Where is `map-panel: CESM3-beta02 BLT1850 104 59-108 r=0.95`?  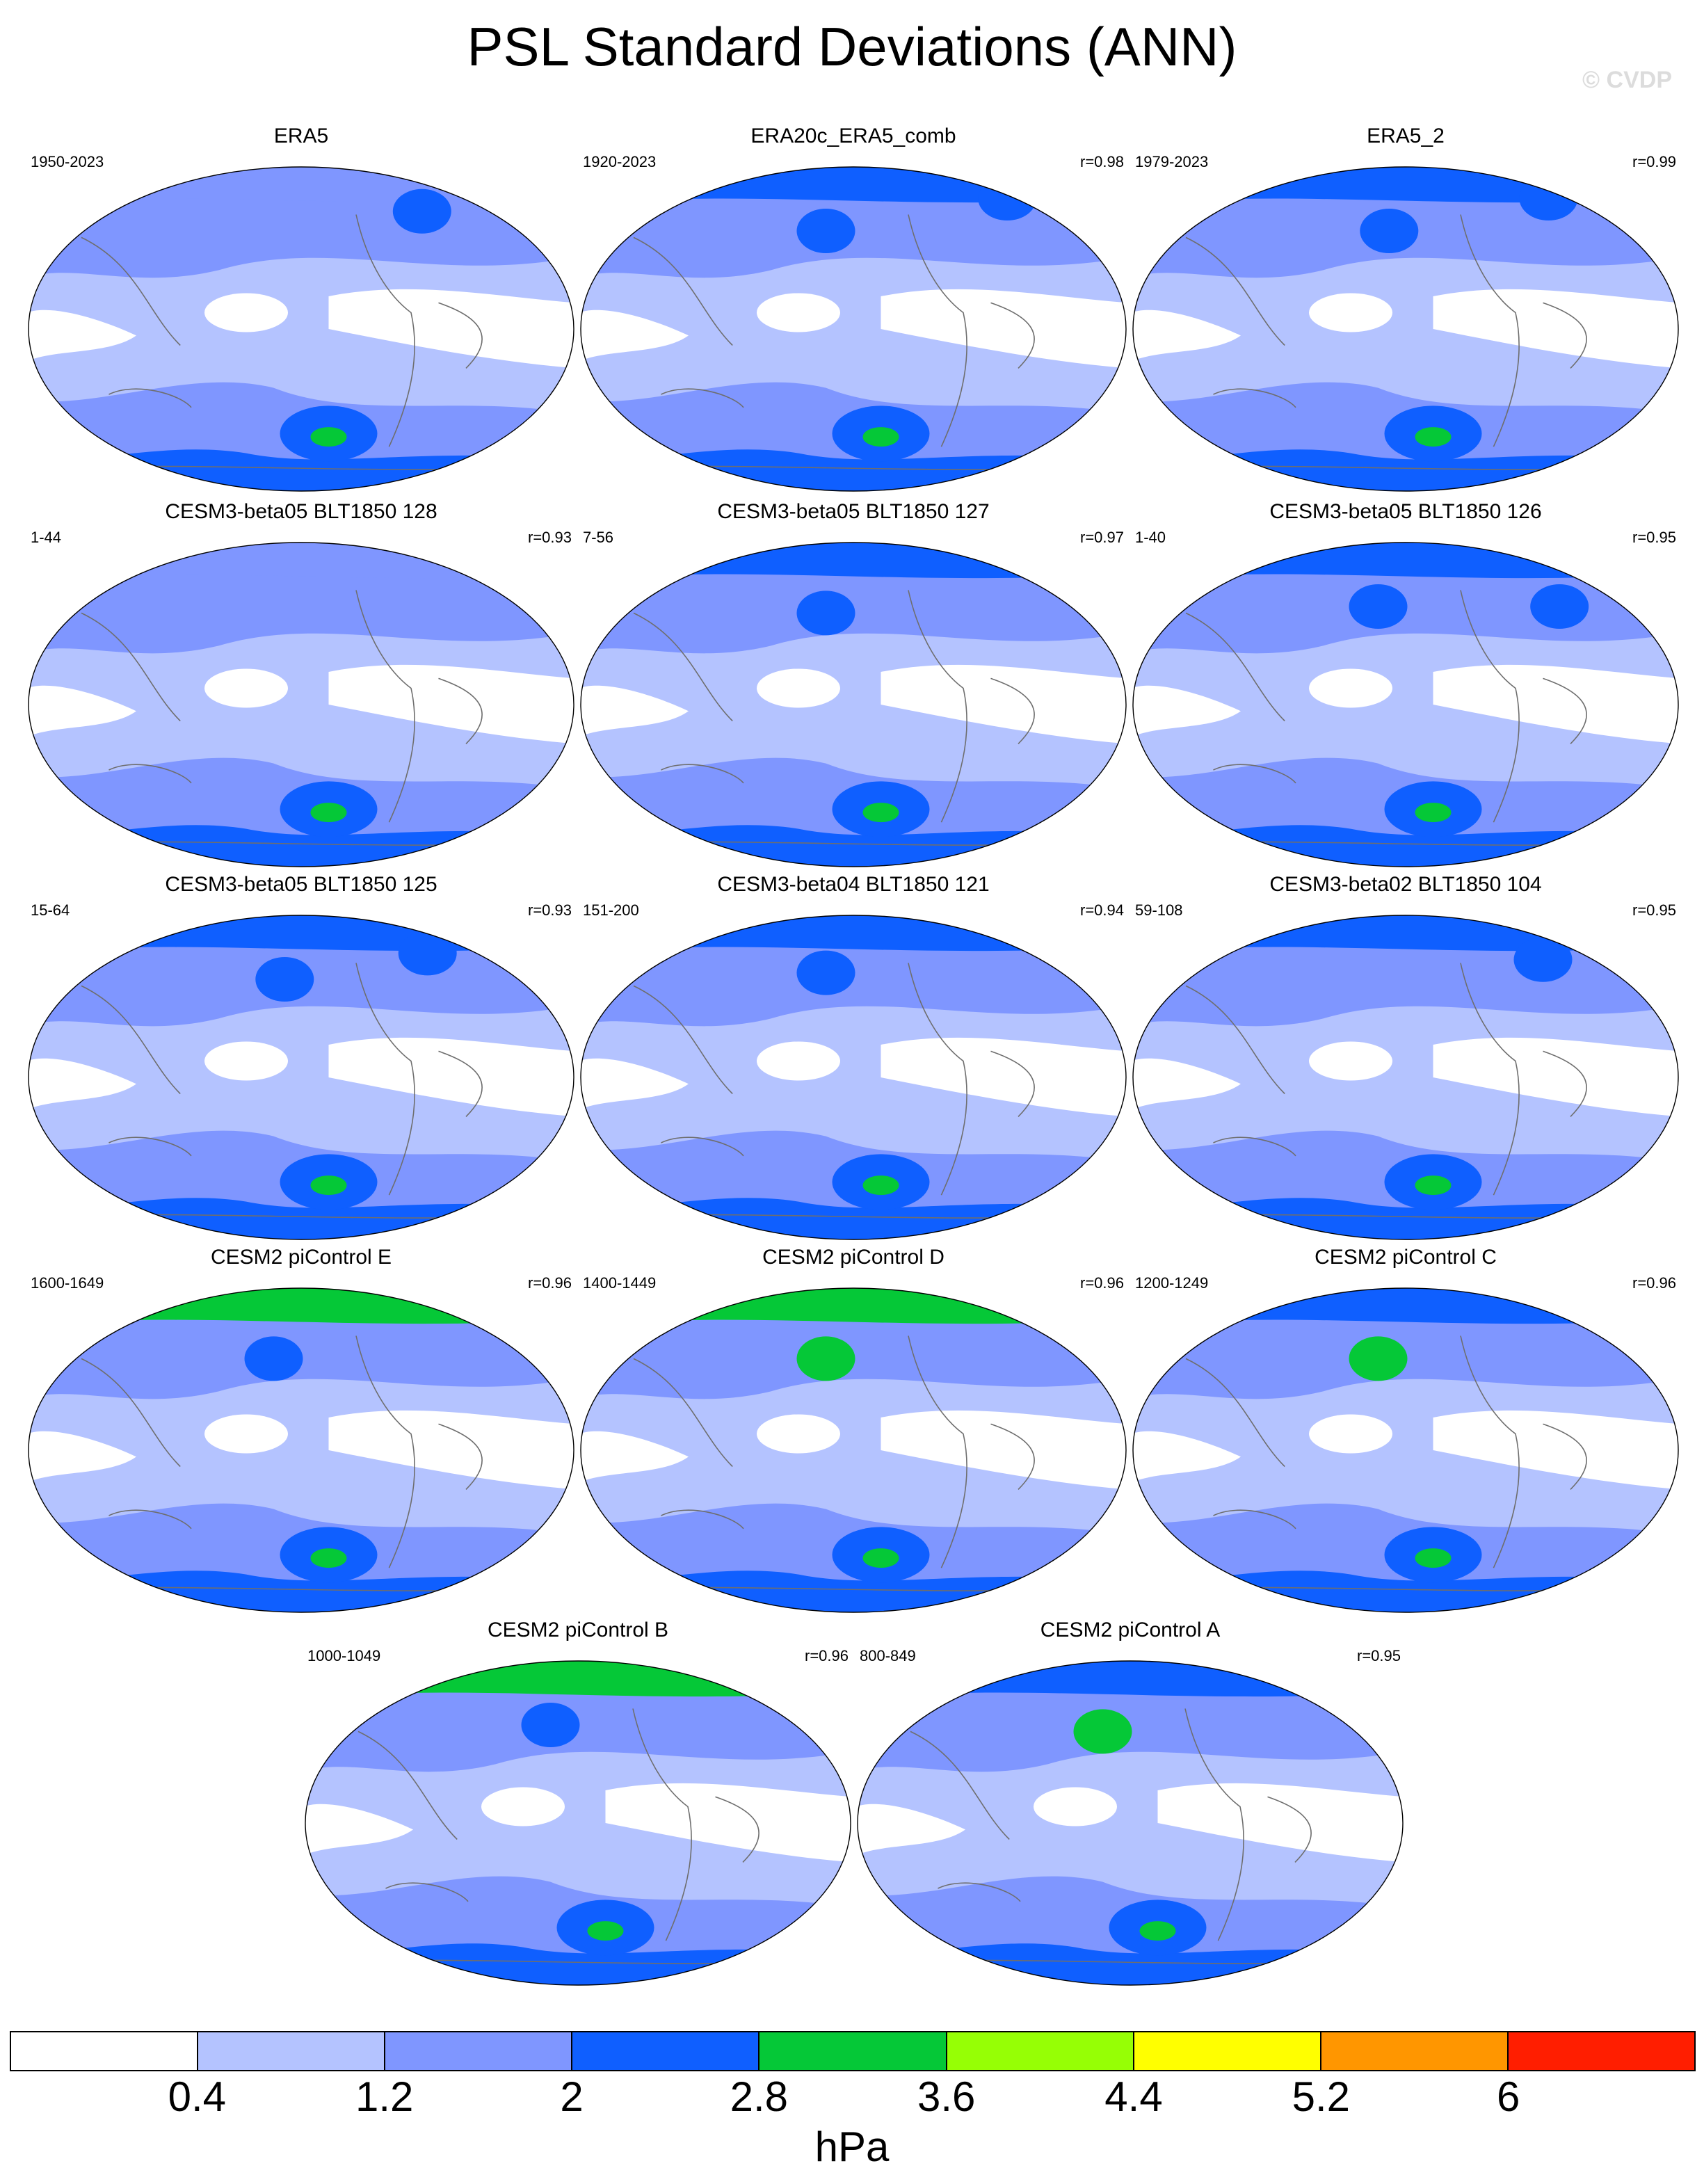 map-panel: CESM3-beta02 BLT1850 104 59-108 r=0.95 is located at coordinates (1405, 1060).